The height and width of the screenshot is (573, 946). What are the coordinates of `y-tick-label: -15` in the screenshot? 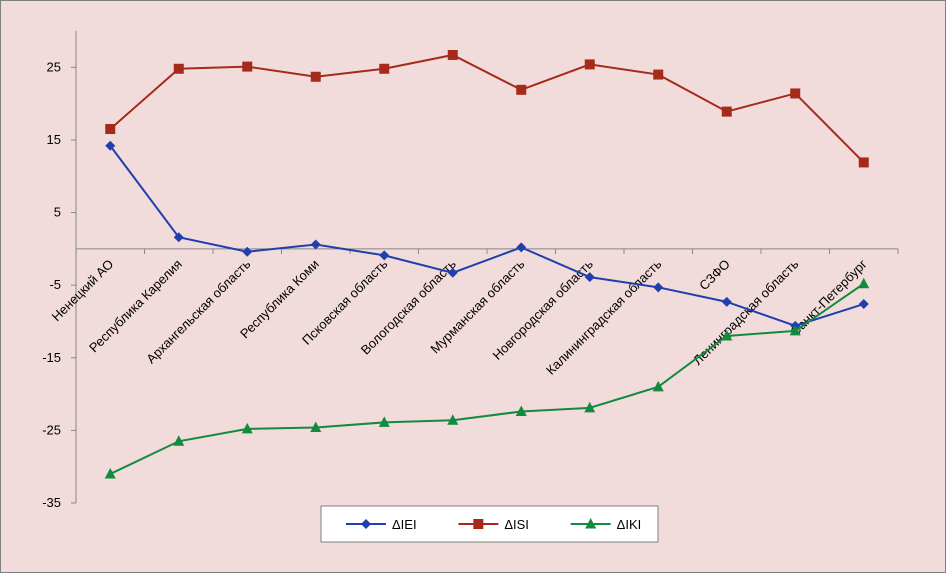 It's located at (51, 357).